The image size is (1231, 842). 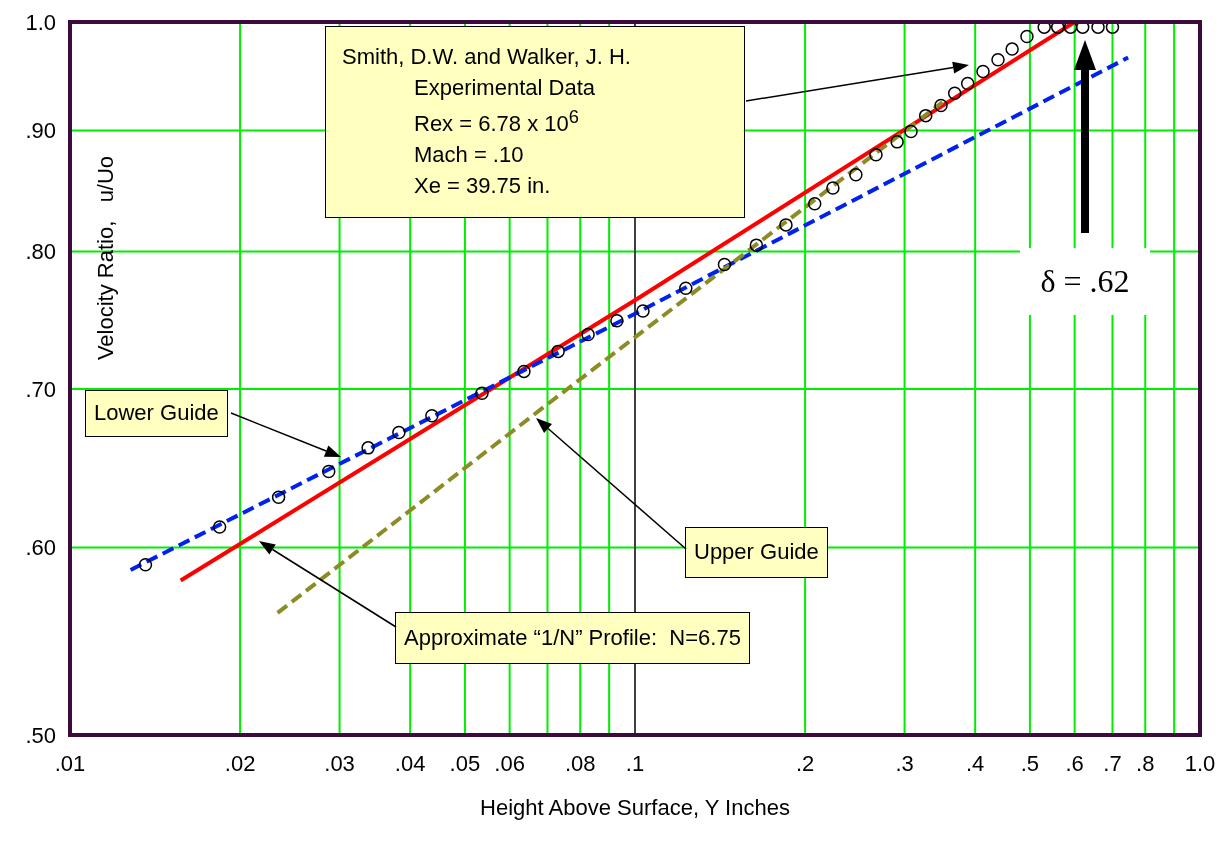 I want to click on x-tick-label: 1.0, so click(x=1200, y=763).